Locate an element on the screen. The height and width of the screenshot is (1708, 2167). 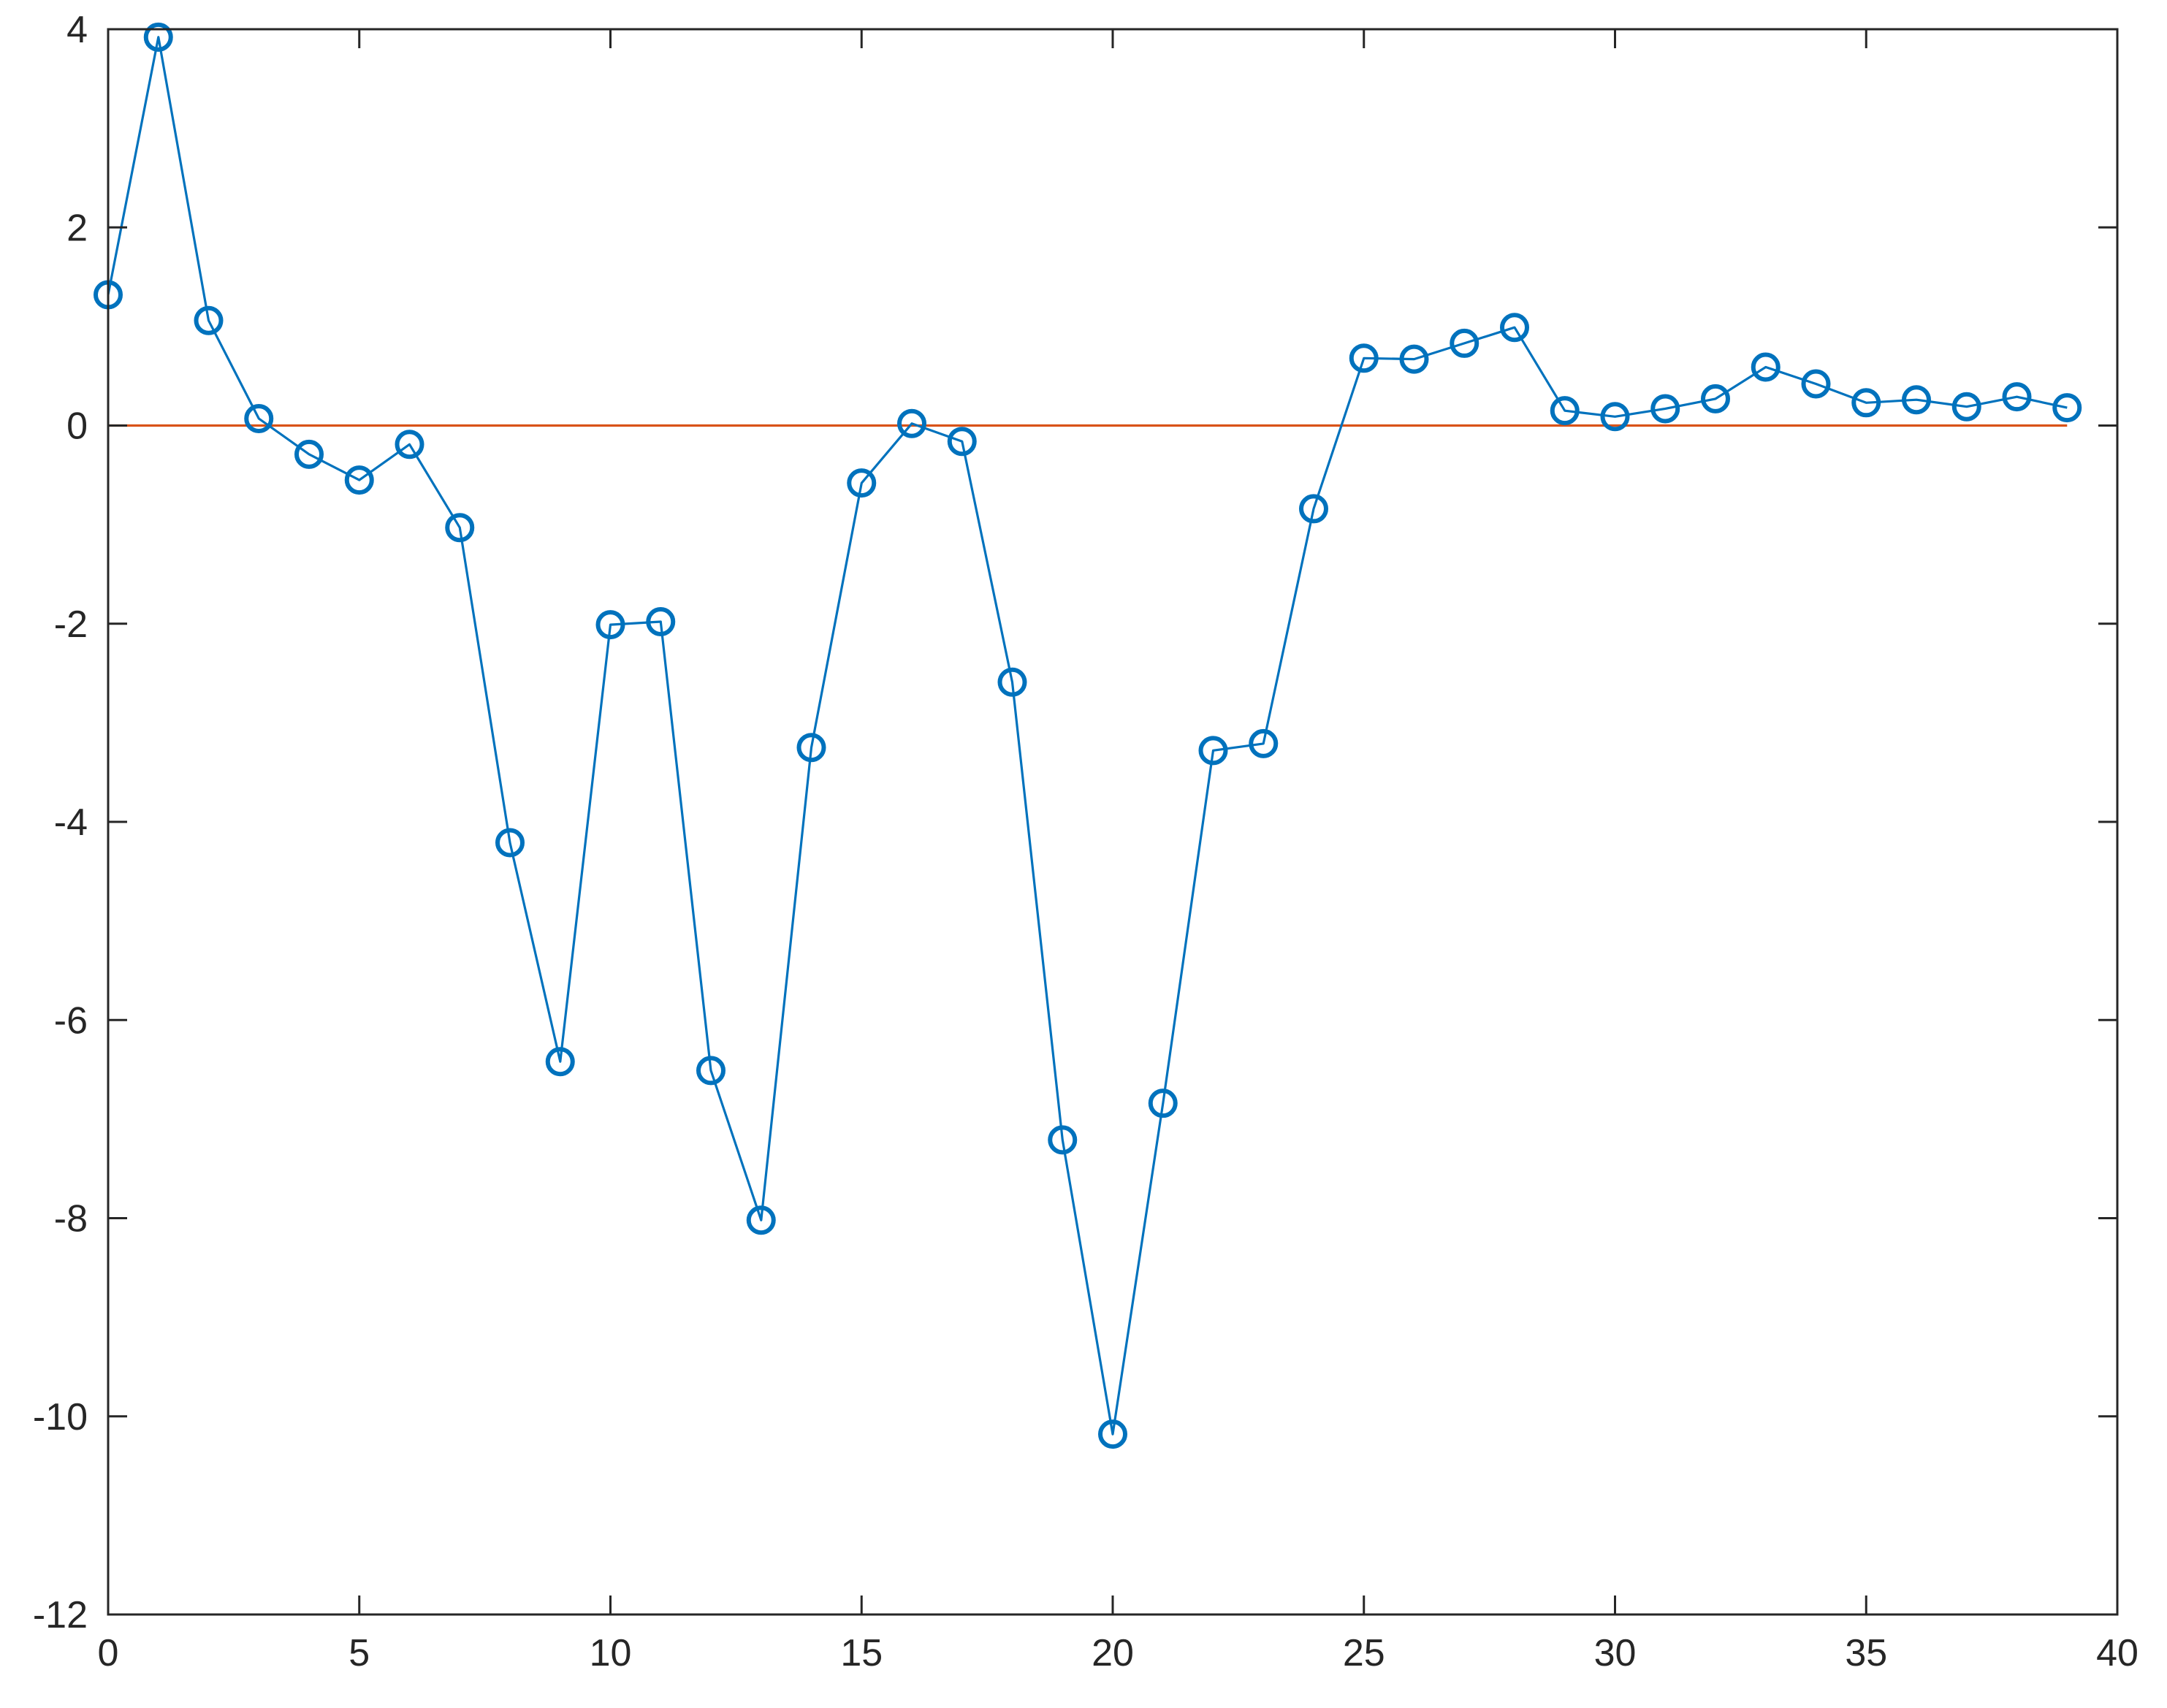
y-tick-label: 4 is located at coordinates (77, 30).